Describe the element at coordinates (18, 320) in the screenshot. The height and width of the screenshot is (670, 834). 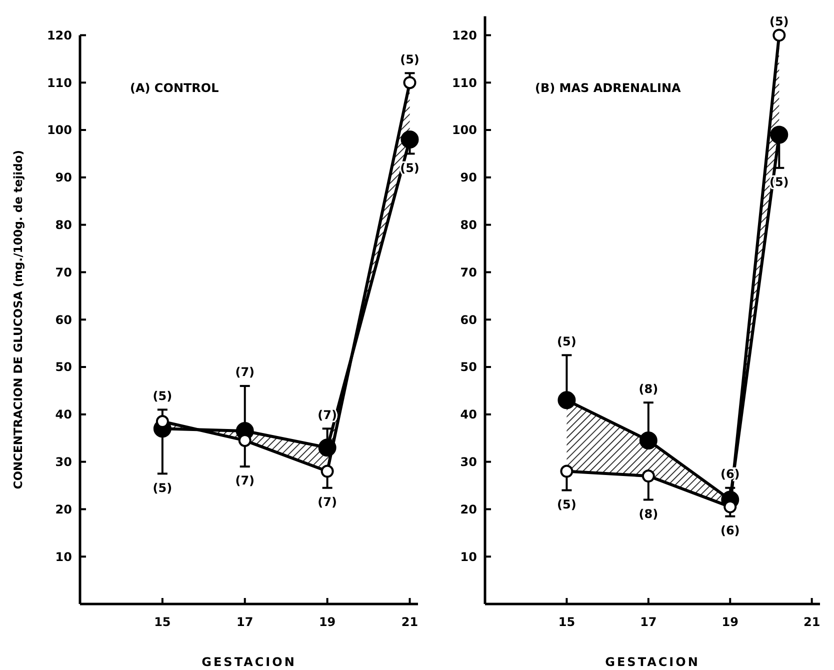
I see `y-axis-title: CONCENTRACION DE GLUCOSA (mg./100g. de tejido)` at that location.